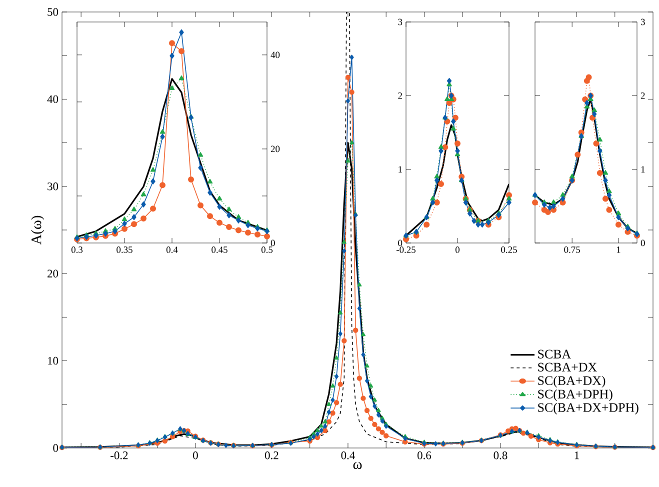  Describe the element at coordinates (53, 12) in the screenshot. I see `y-tick-label: 50` at that location.